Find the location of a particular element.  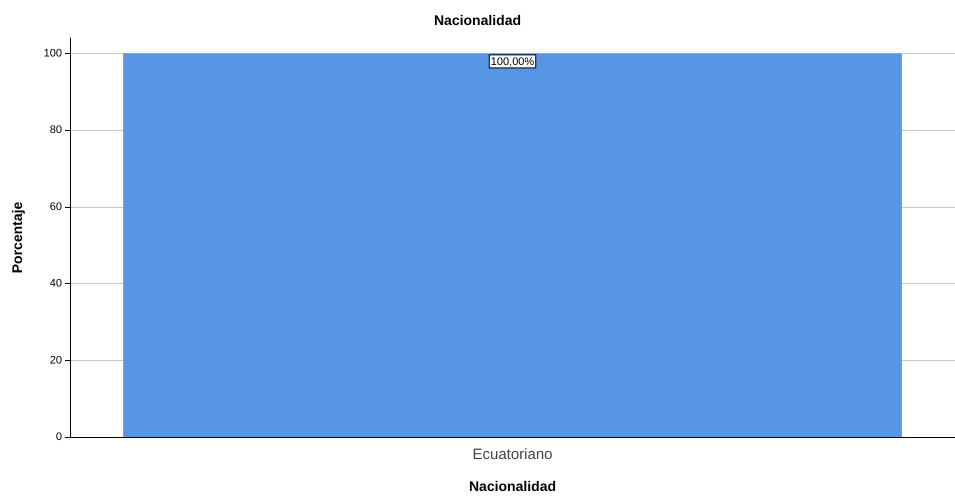

chart-title: Nacionalidad is located at coordinates (478, 20).